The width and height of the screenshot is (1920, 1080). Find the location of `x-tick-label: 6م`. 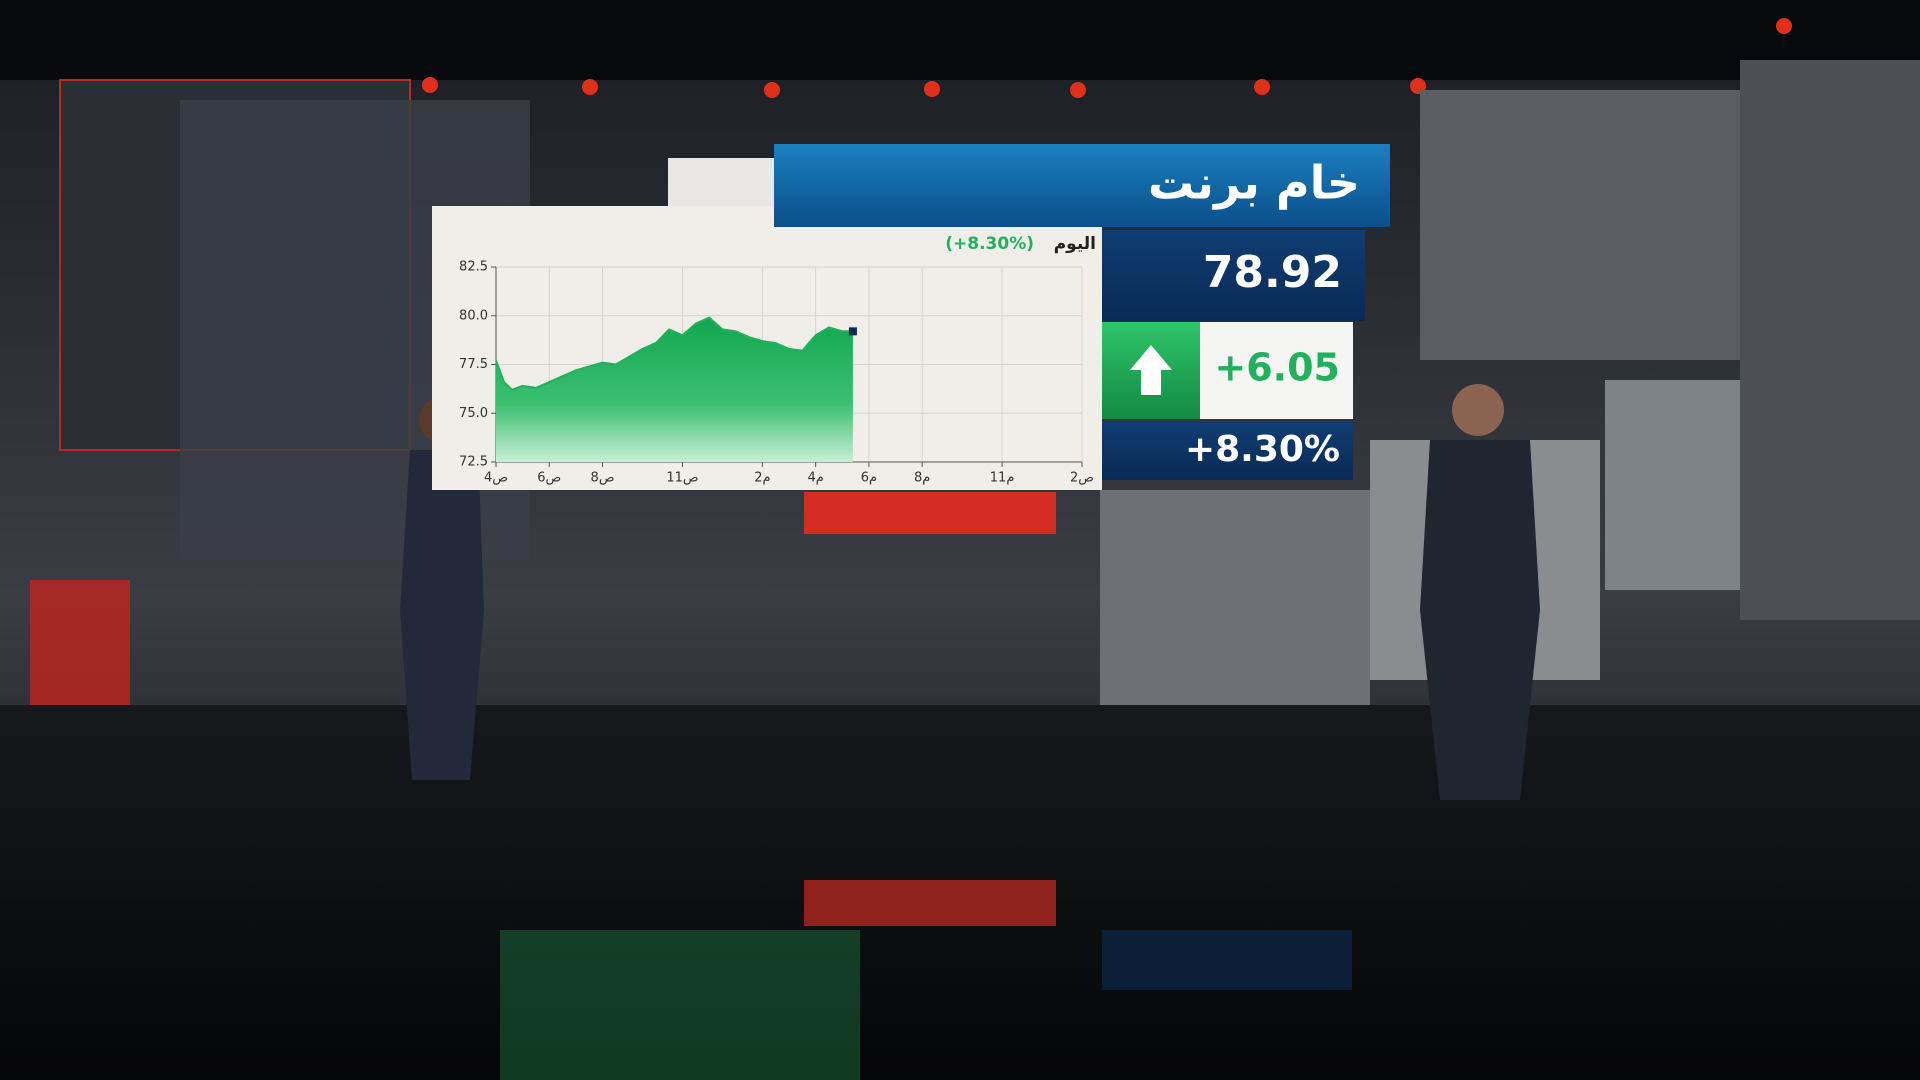

x-tick-label: 6م is located at coordinates (869, 478).